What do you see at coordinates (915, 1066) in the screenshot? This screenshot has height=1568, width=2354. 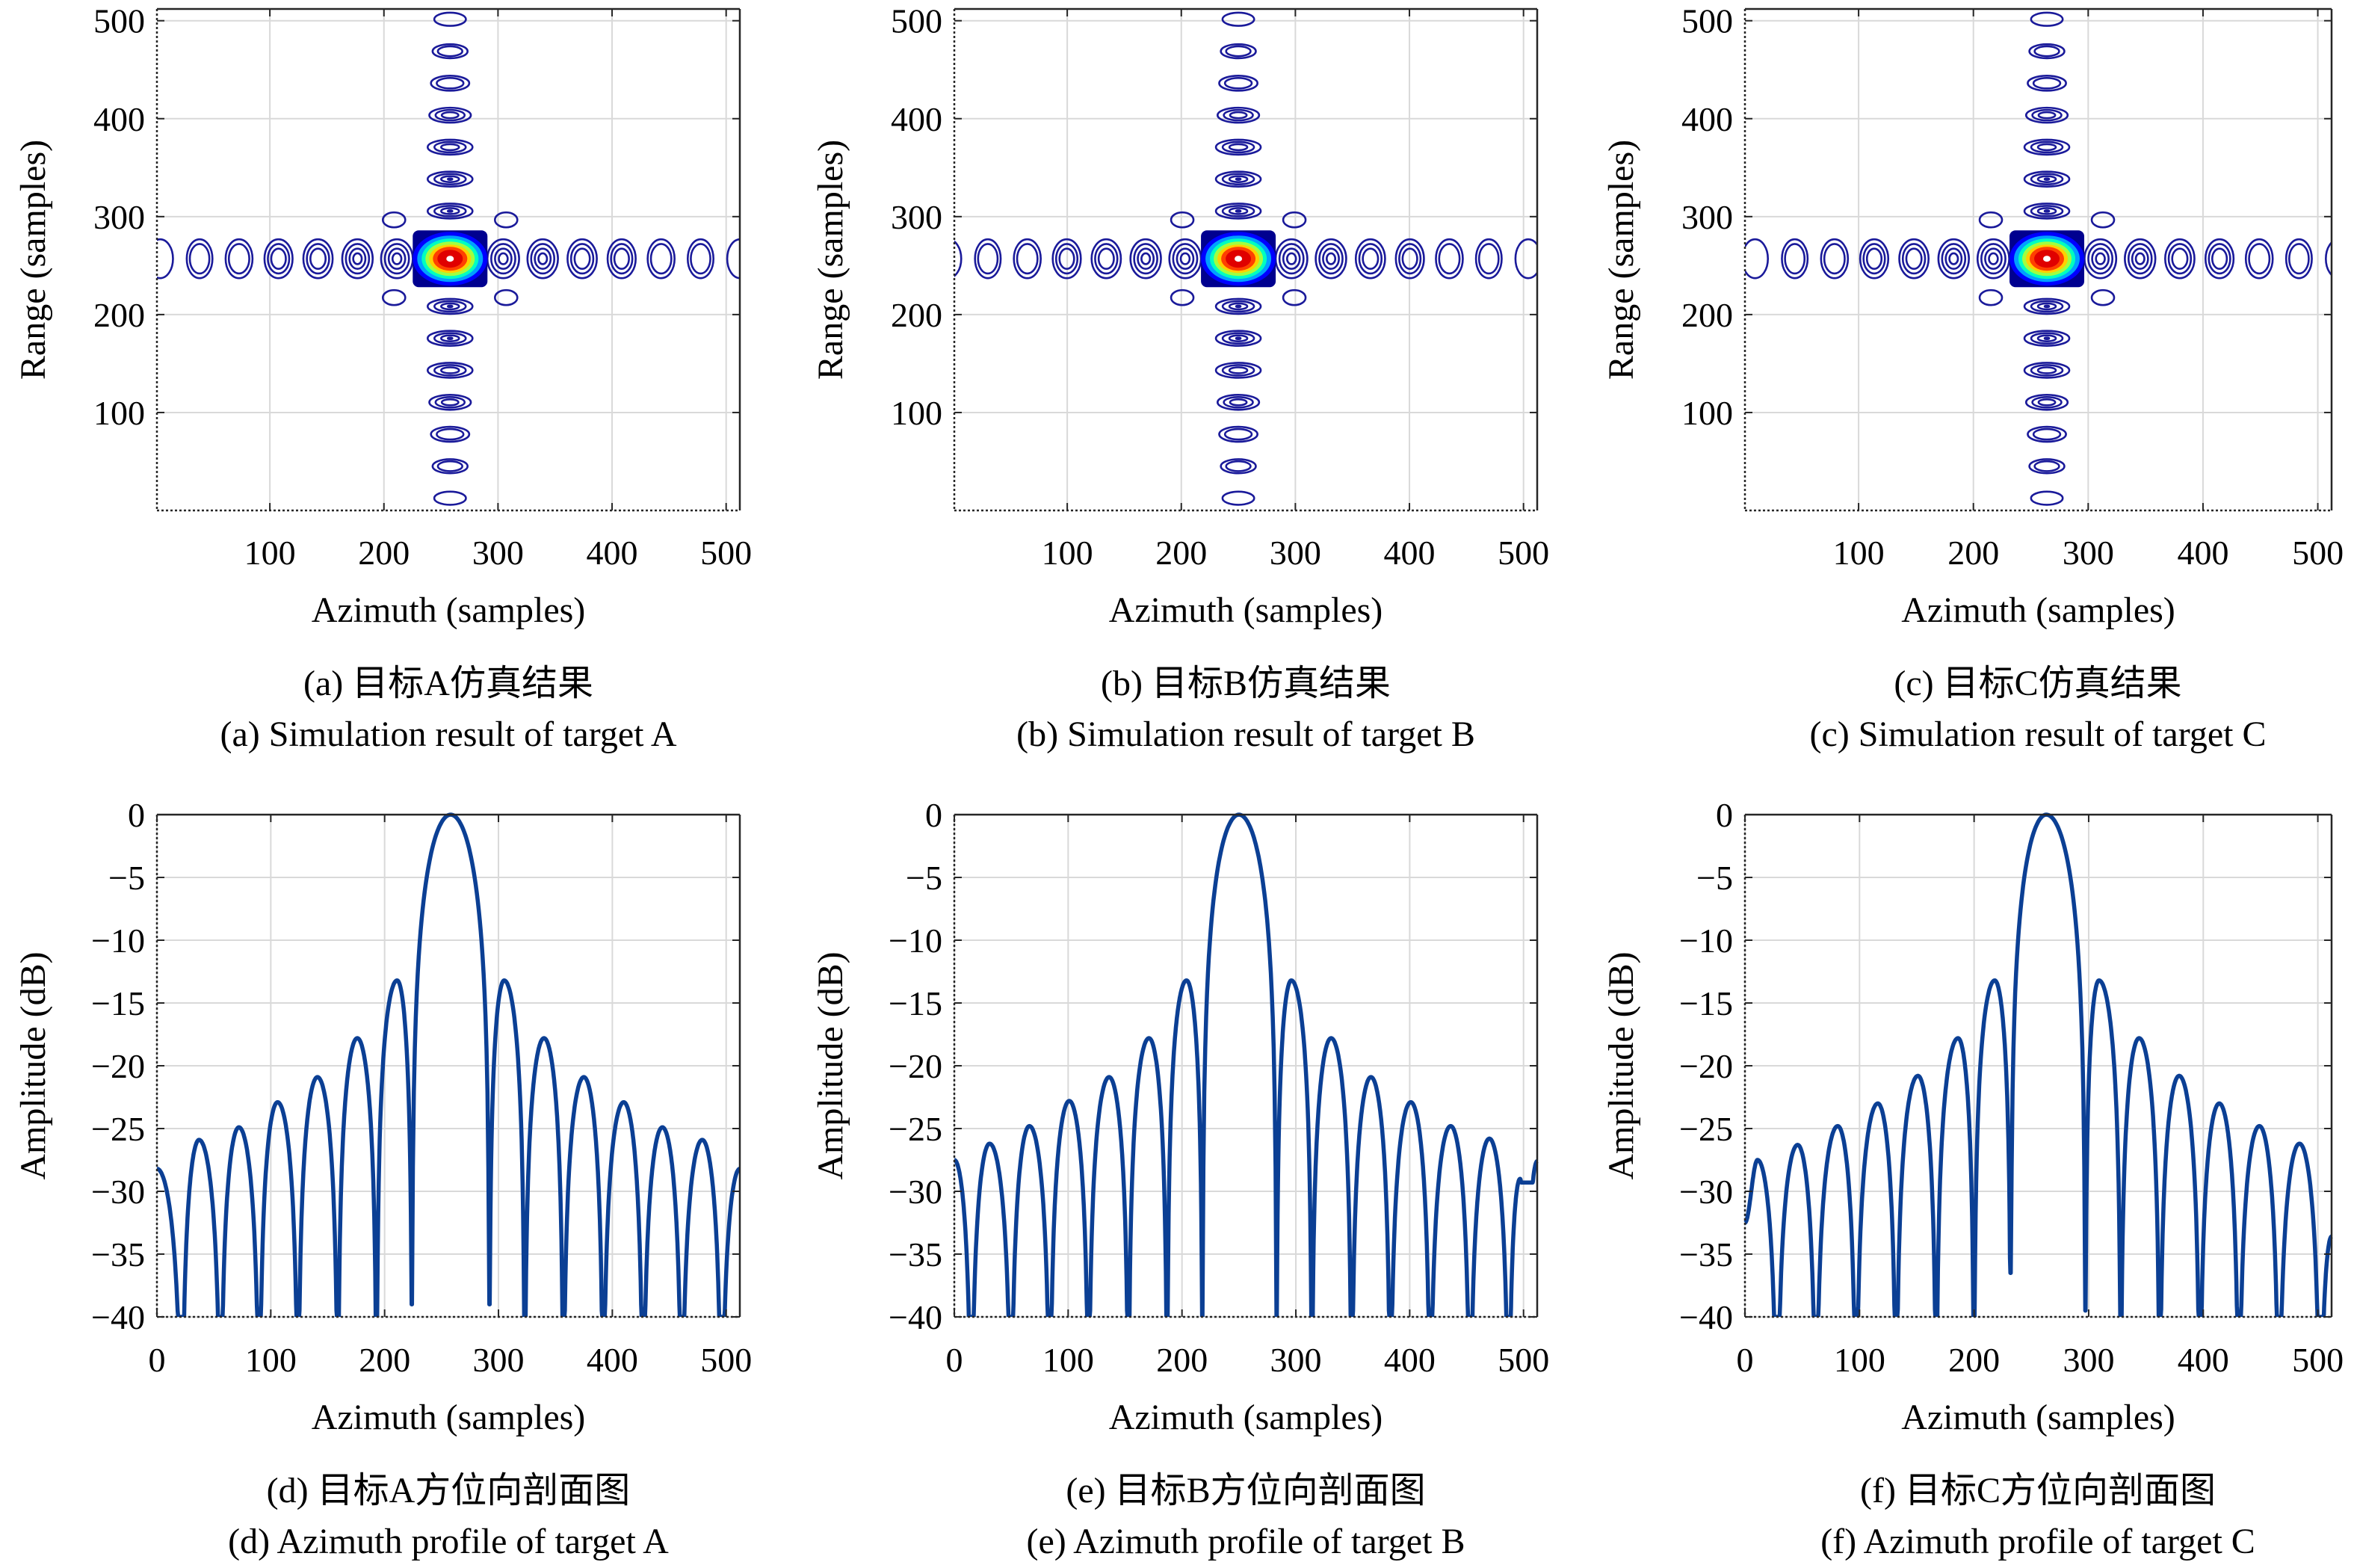 I see `y-tick-label: −20` at bounding box center [915, 1066].